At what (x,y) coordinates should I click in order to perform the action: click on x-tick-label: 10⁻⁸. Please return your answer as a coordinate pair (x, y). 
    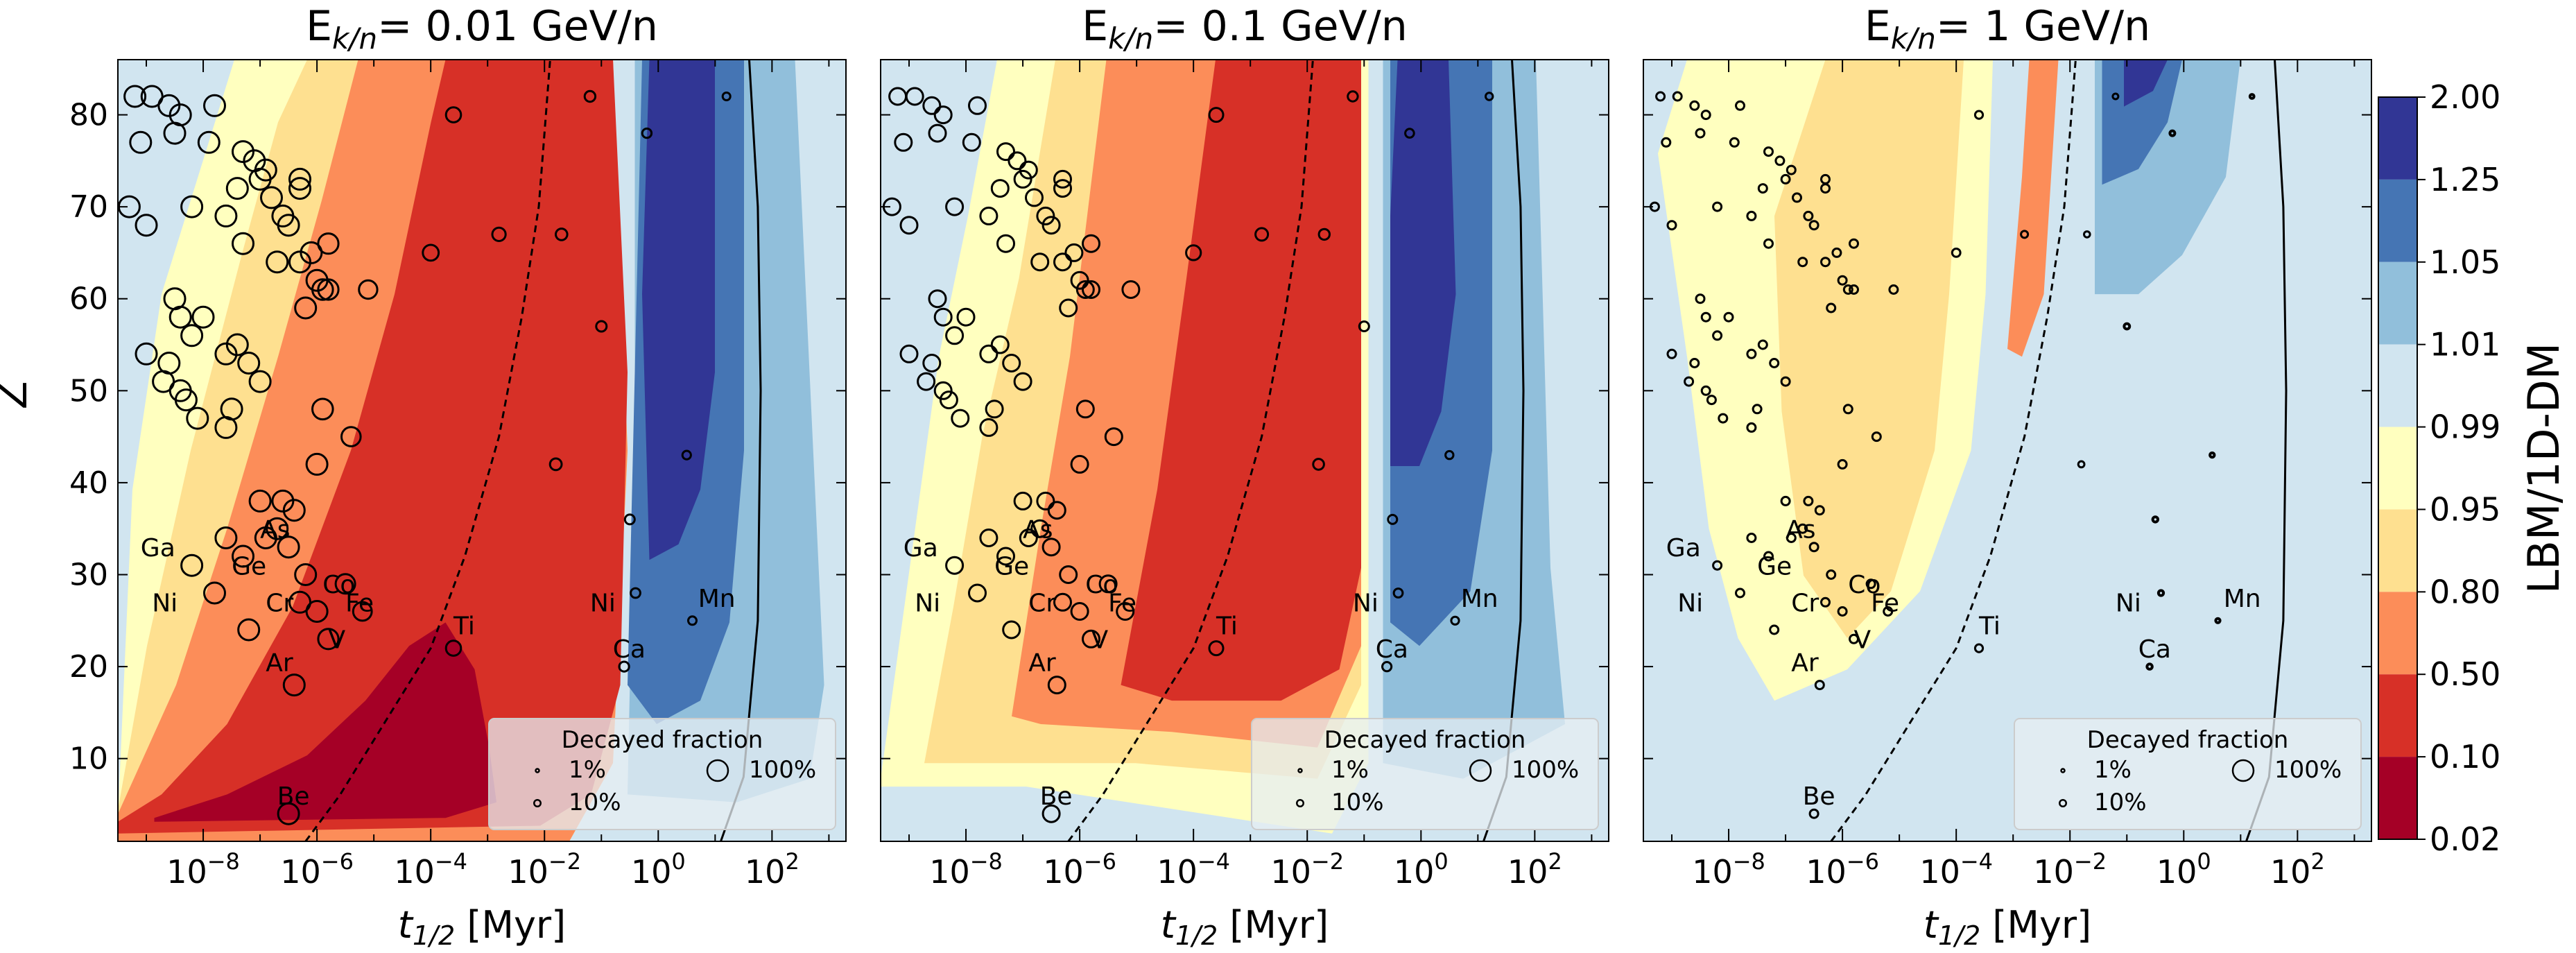
    Looking at the image, I should click on (203, 870).